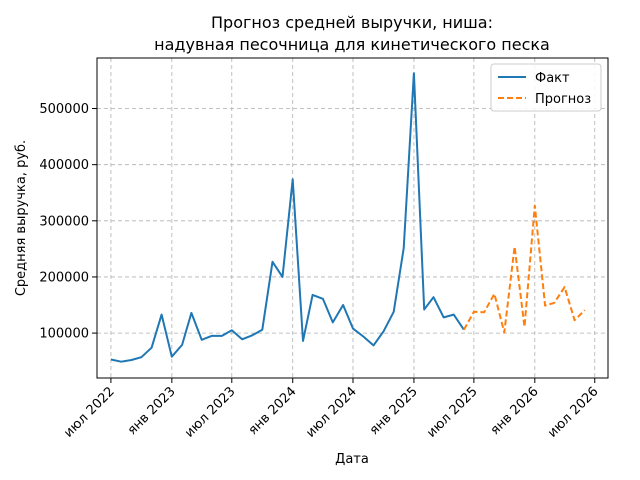  I want to click on y-tick-label: 200000, so click(64, 277).